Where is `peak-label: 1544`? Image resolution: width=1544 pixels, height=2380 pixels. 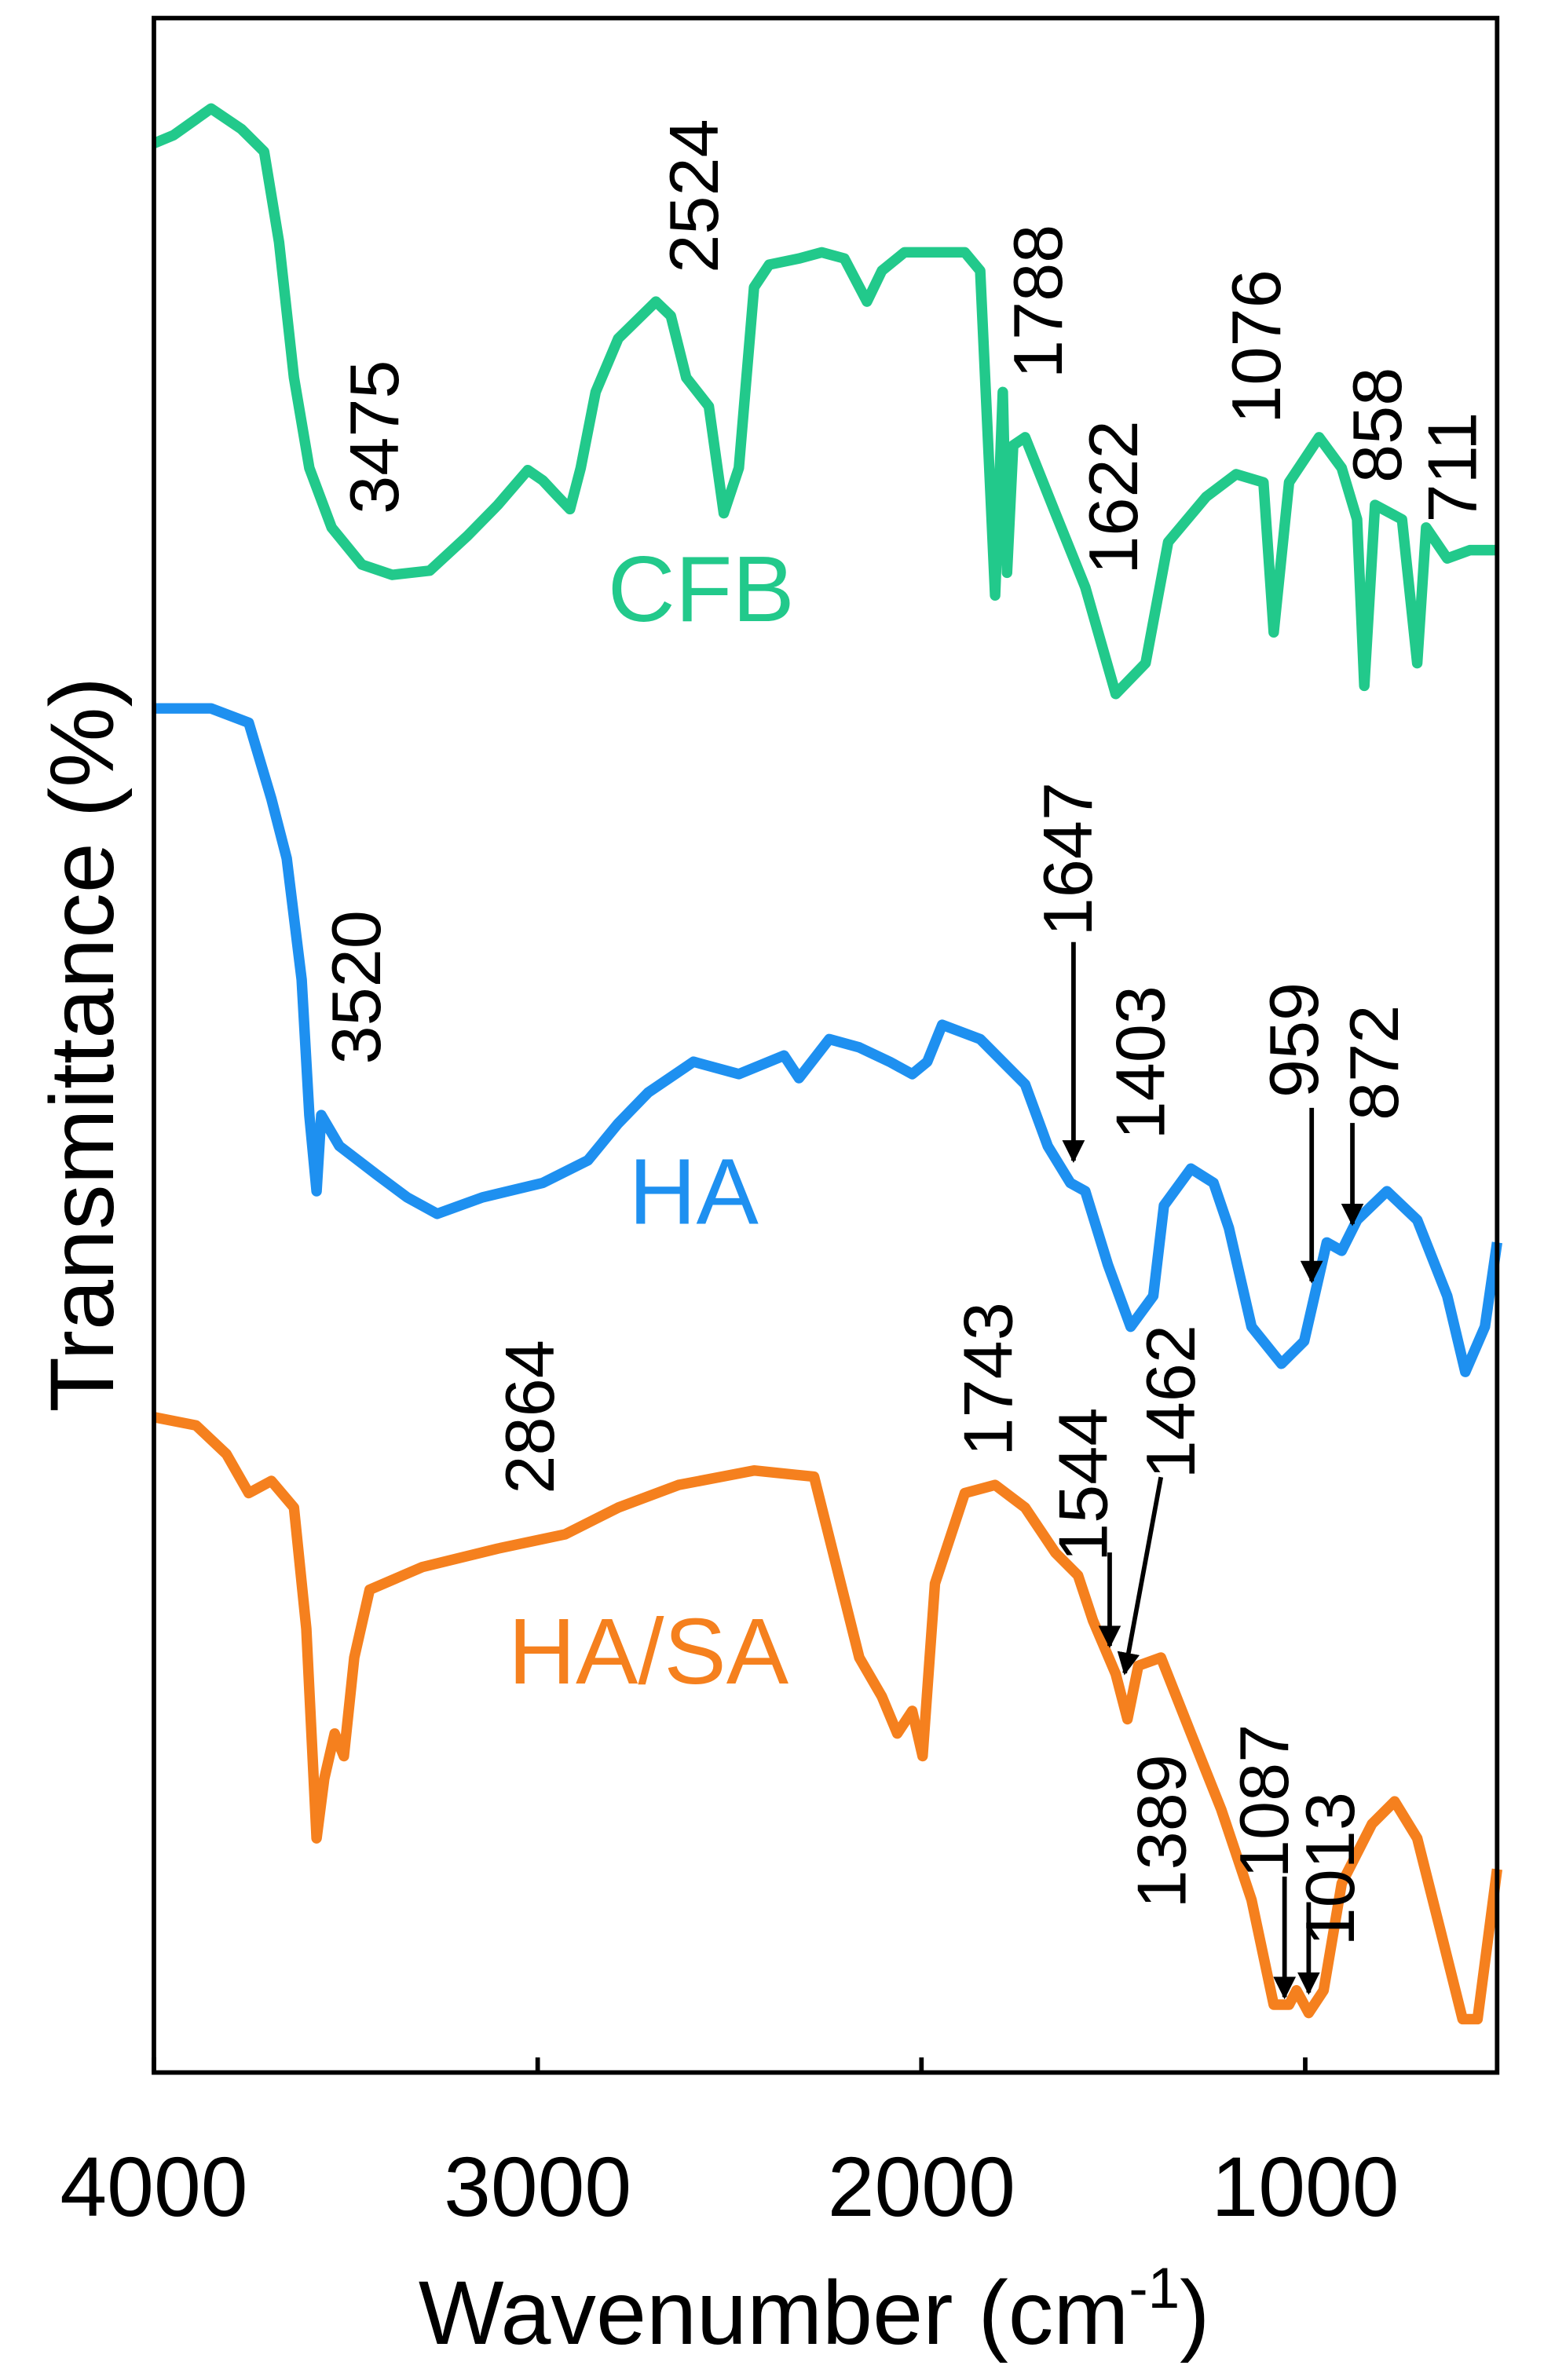
peak-label: 1544 is located at coordinates (1082, 1485).